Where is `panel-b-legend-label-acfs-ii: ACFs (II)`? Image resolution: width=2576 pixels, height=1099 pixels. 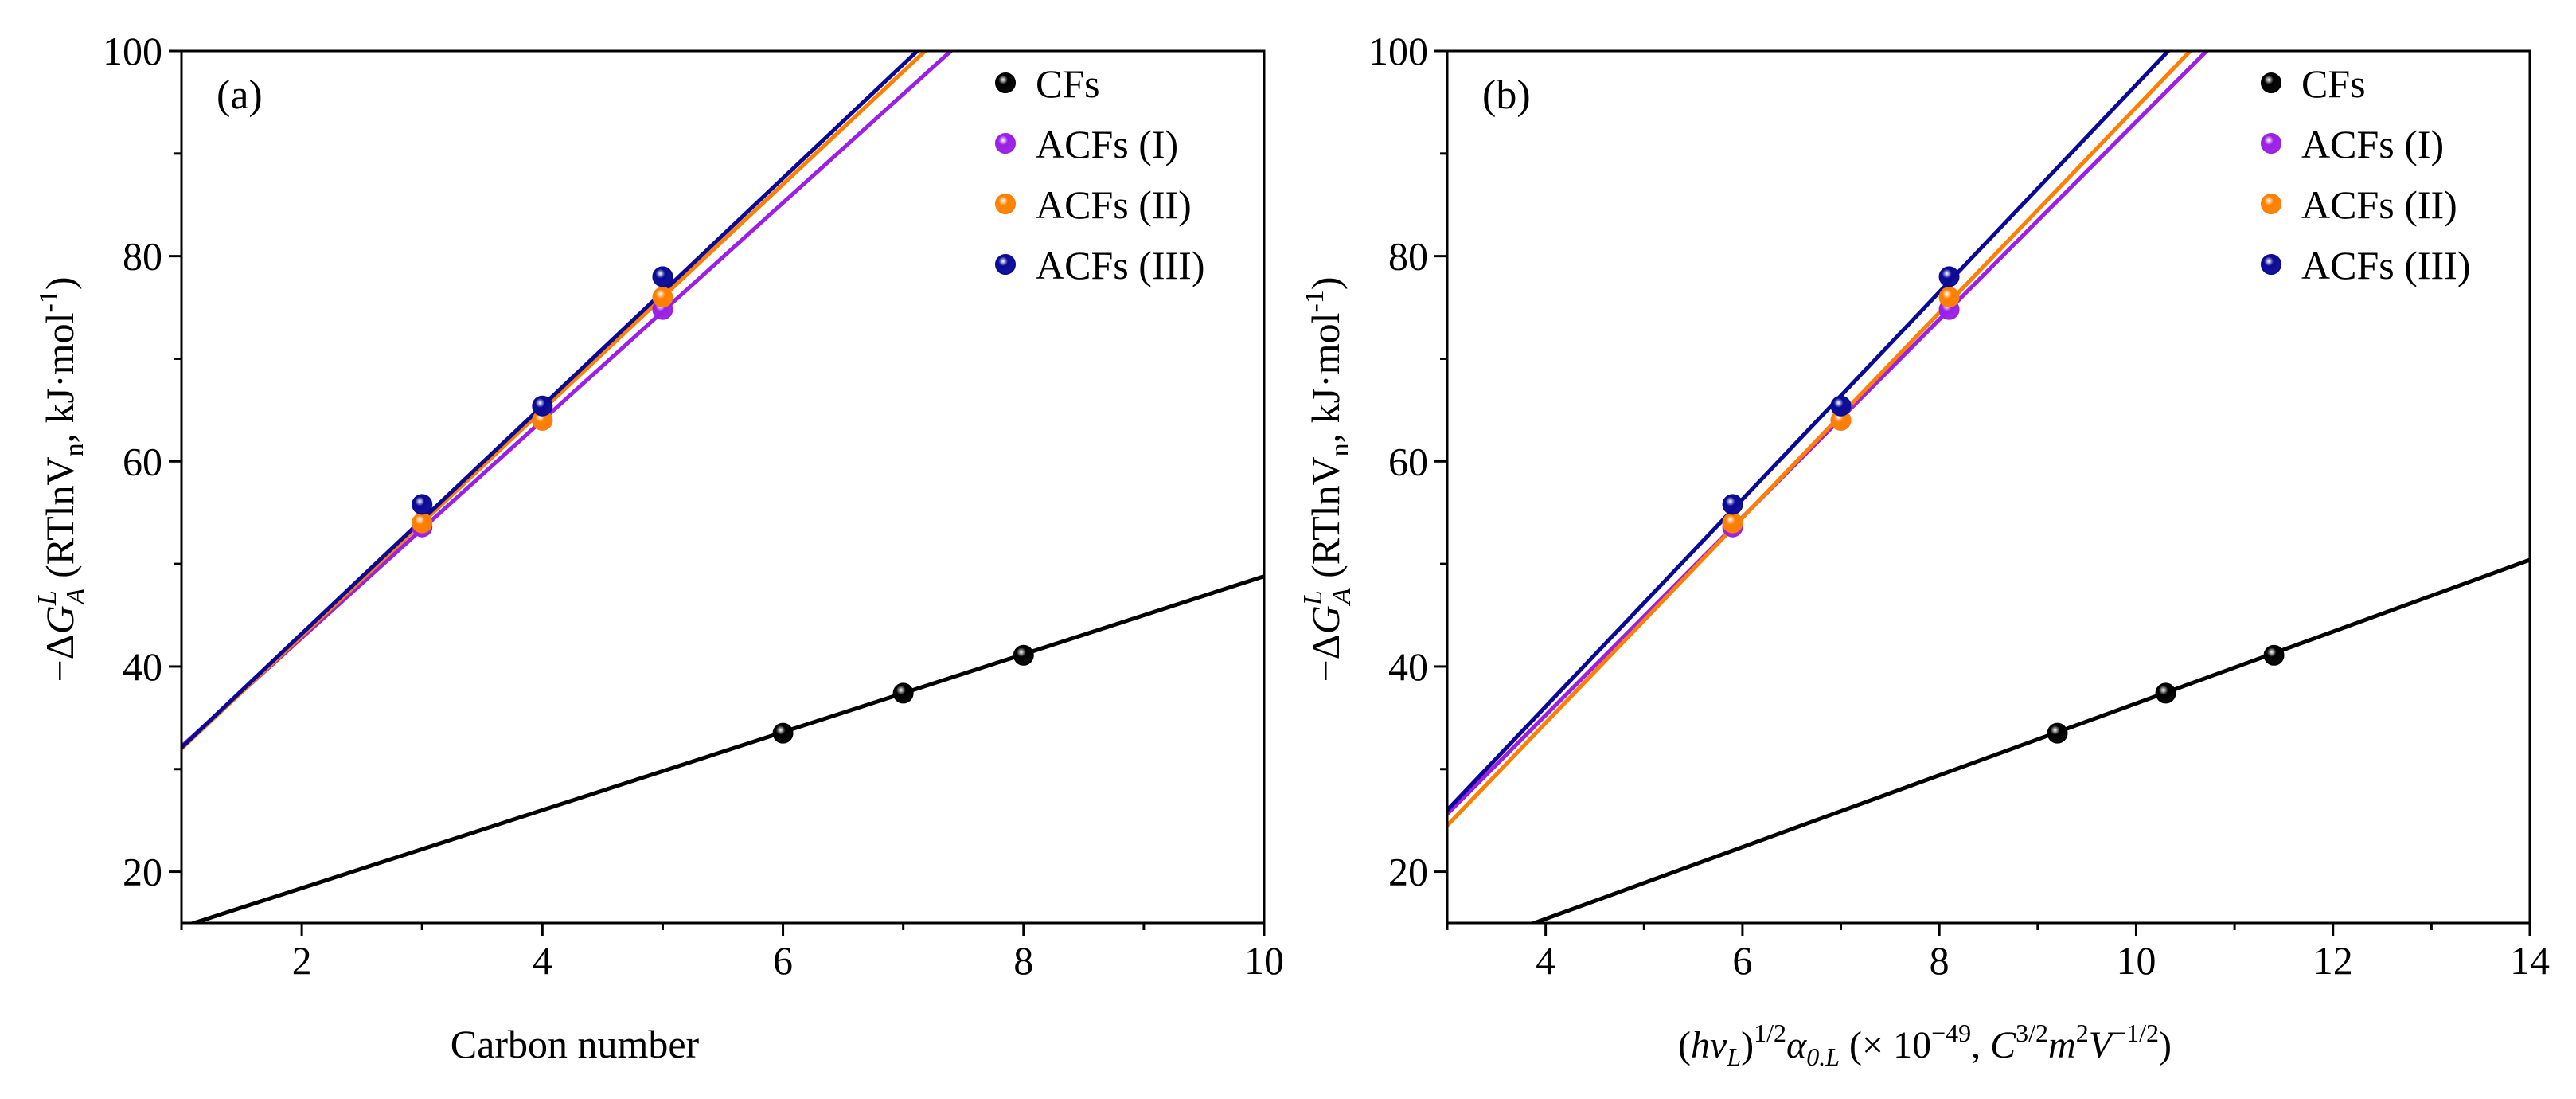
panel-b-legend-label-acfs-ii: ACFs (II) is located at coordinates (2379, 204).